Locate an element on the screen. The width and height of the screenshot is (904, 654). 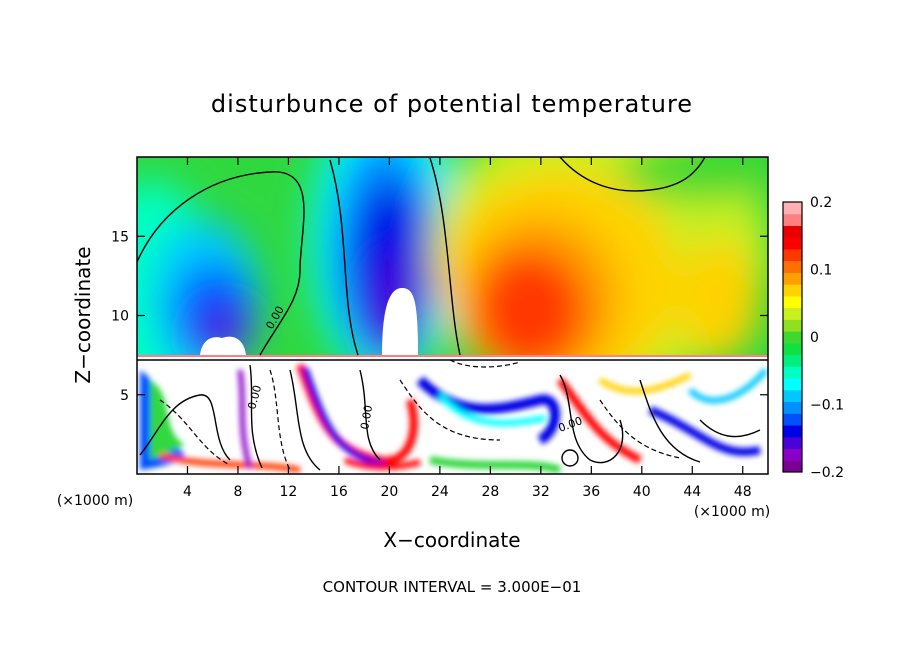
y-tick-label: 15 is located at coordinates (120, 237).